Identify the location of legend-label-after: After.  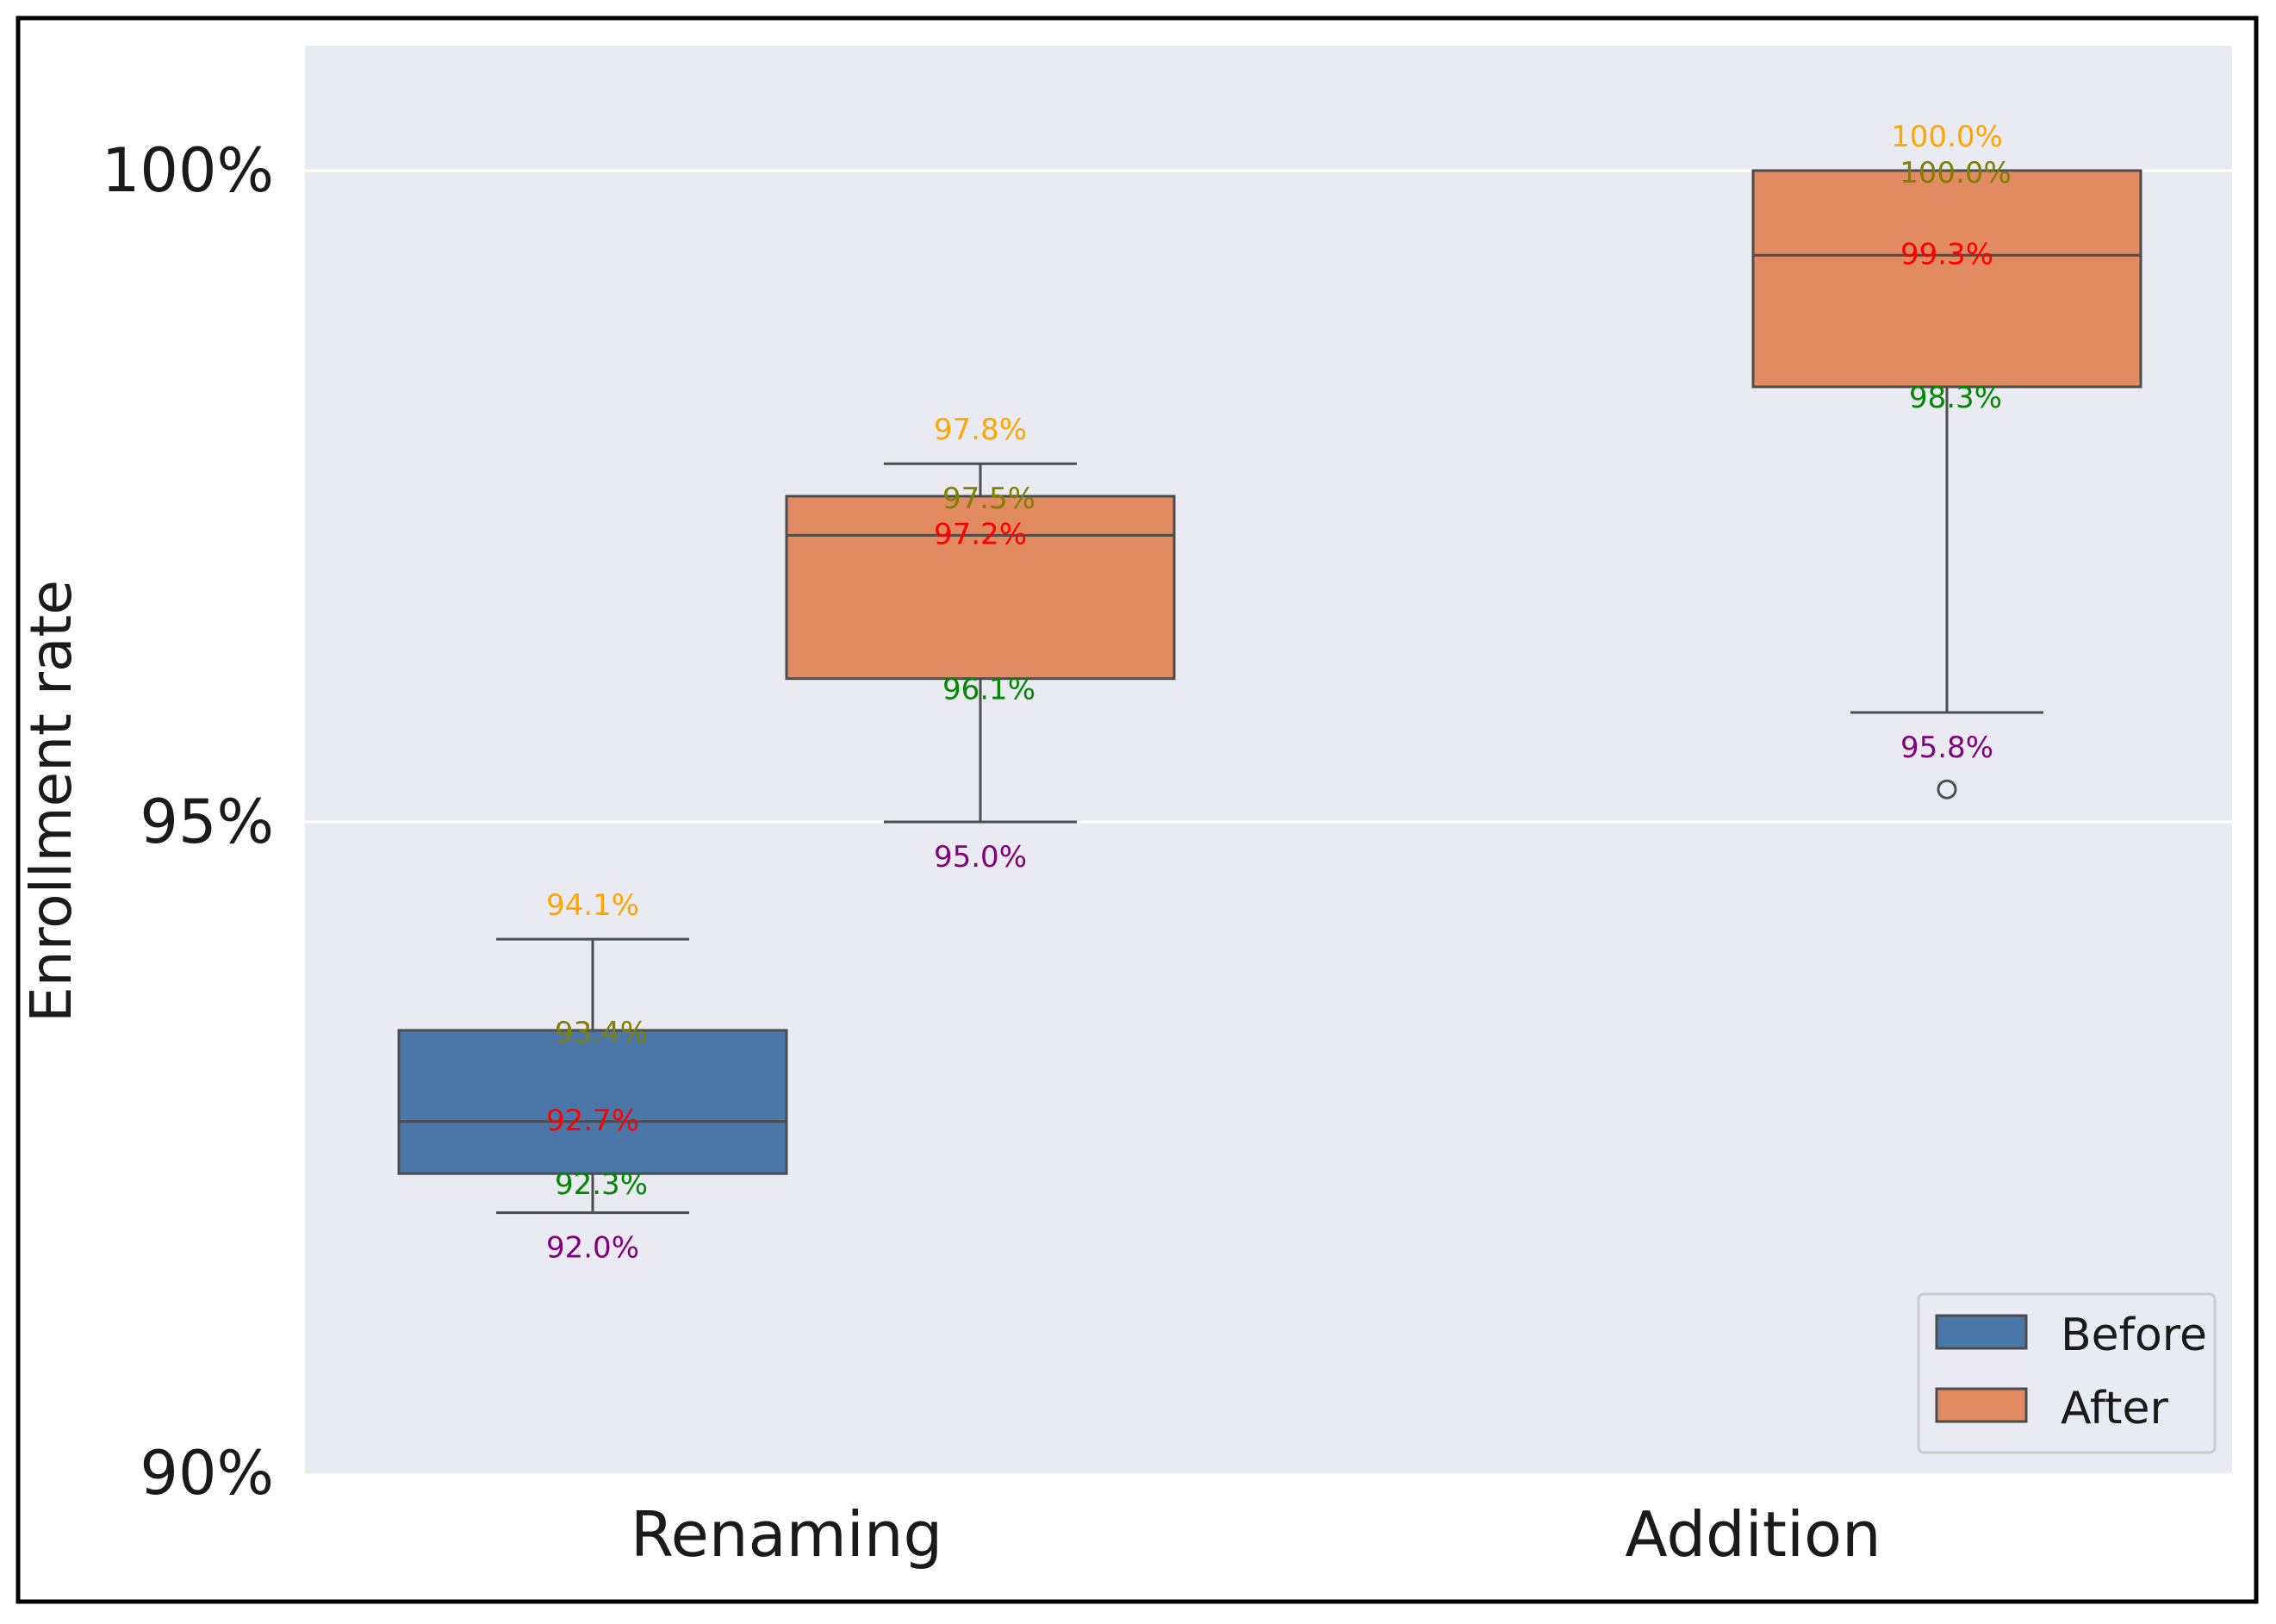
(2114, 1409).